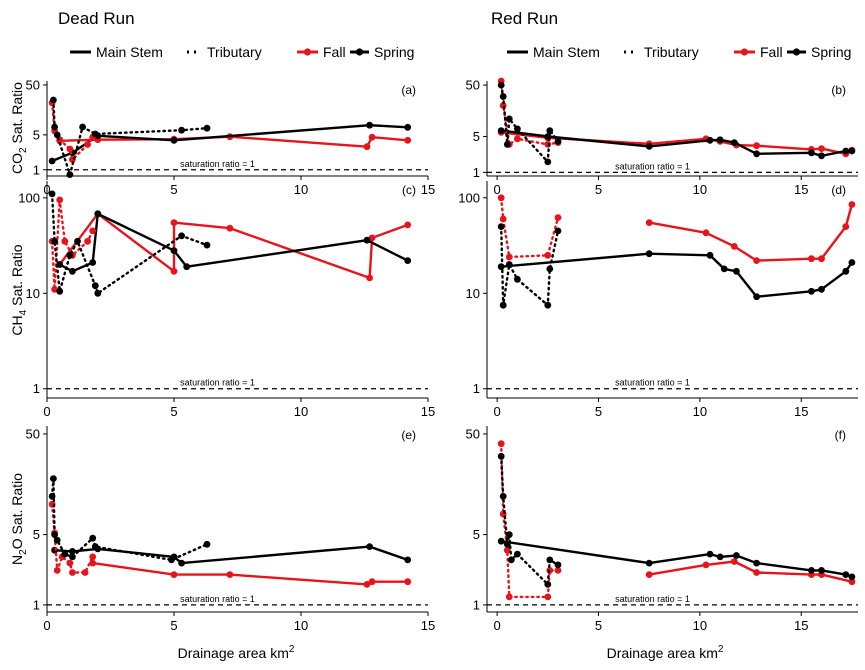 Image resolution: width=865 pixels, height=670 pixels. Describe the element at coordinates (721, 649) in the screenshot. I see `x-axis-label-superscript: 2` at that location.